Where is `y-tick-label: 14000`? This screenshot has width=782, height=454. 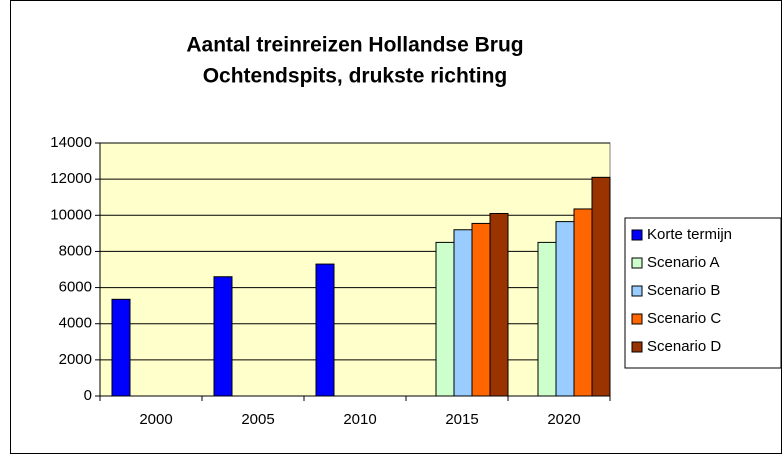
y-tick-label: 14000 is located at coordinates (71, 142).